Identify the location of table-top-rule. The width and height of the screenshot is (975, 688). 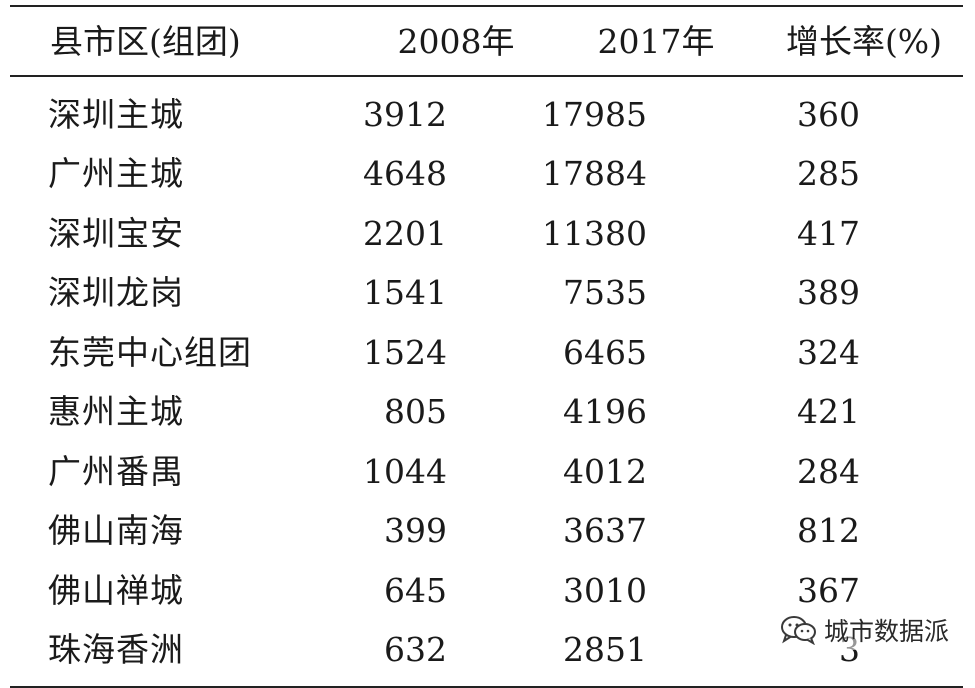
(486, 6).